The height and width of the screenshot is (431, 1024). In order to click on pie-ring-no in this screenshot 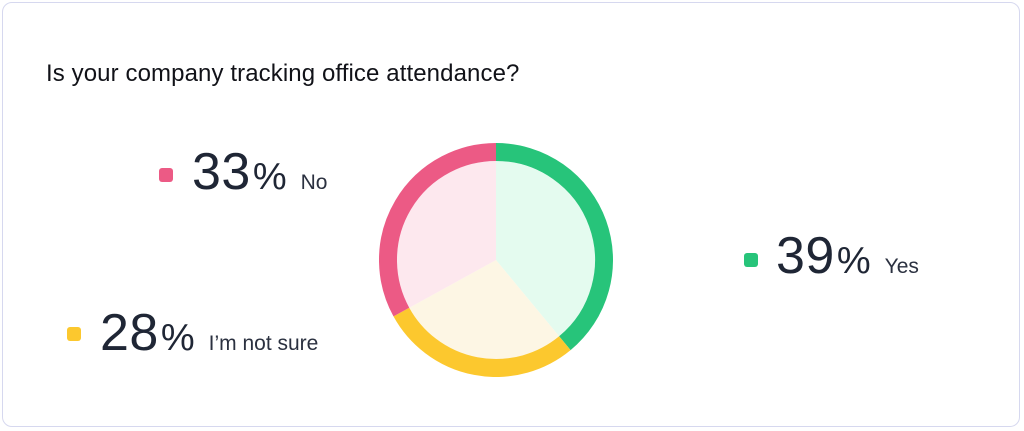, I will do `click(438, 230)`.